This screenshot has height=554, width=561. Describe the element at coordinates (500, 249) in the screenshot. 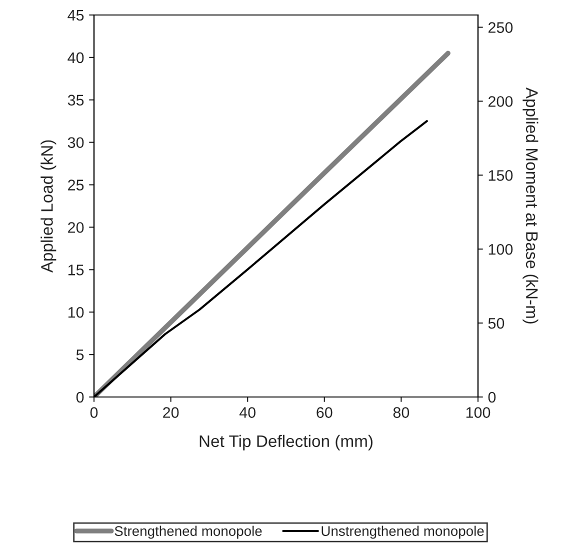

I see `y2-tick-label: 100` at that location.